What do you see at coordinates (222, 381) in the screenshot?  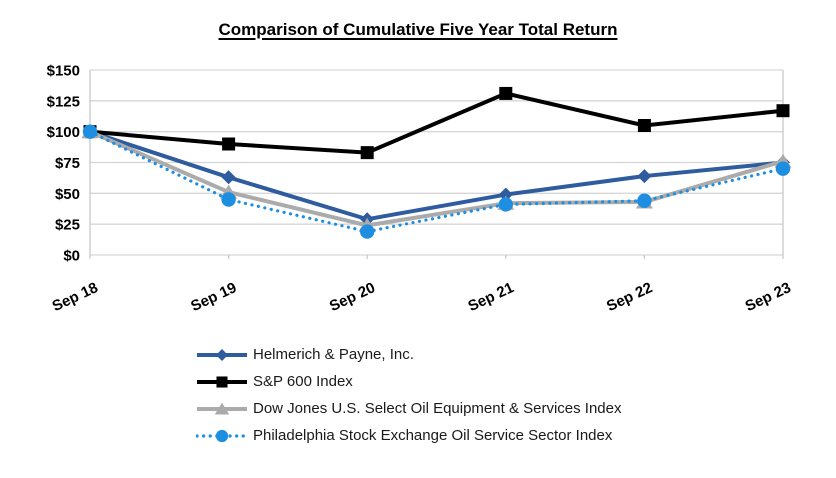 I see `legend-sample-square-icon` at bounding box center [222, 381].